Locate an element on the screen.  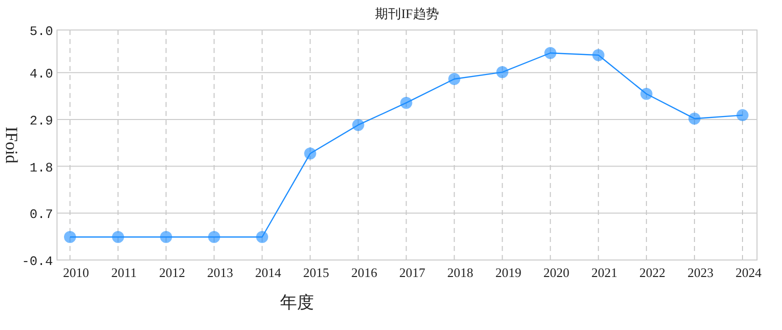
chart-title: 期刊IF趋势 is located at coordinates (407, 13).